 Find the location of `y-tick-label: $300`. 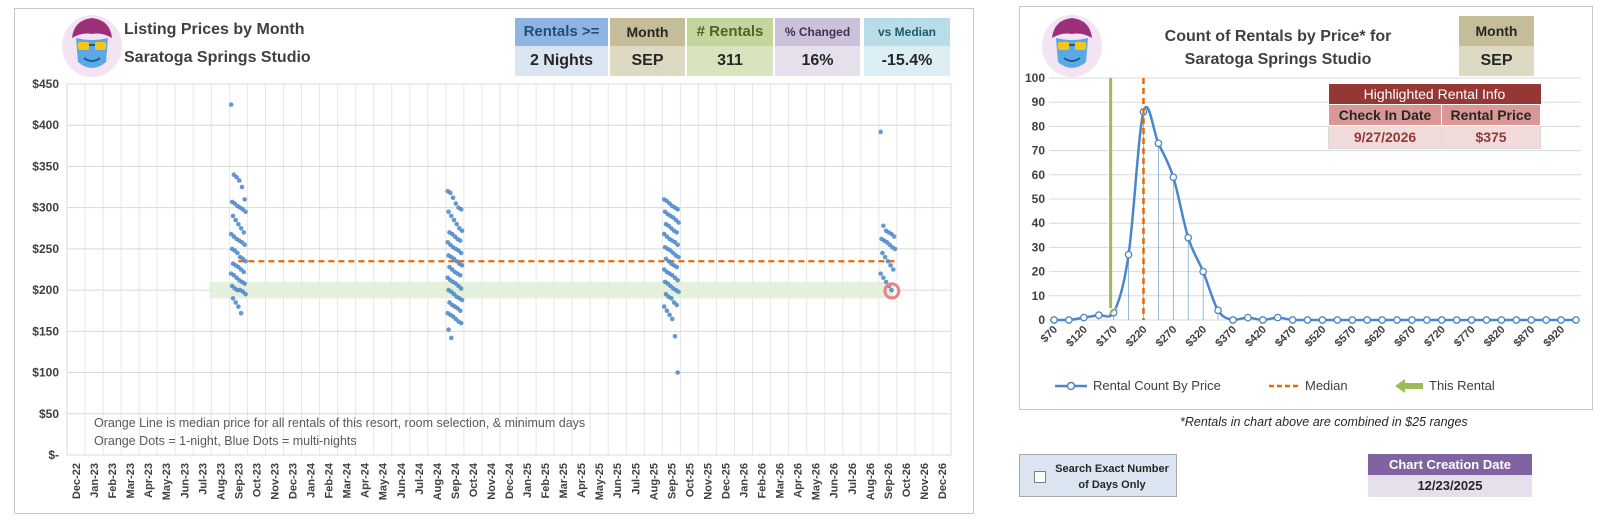

y-tick-label: $300 is located at coordinates (45, 208).